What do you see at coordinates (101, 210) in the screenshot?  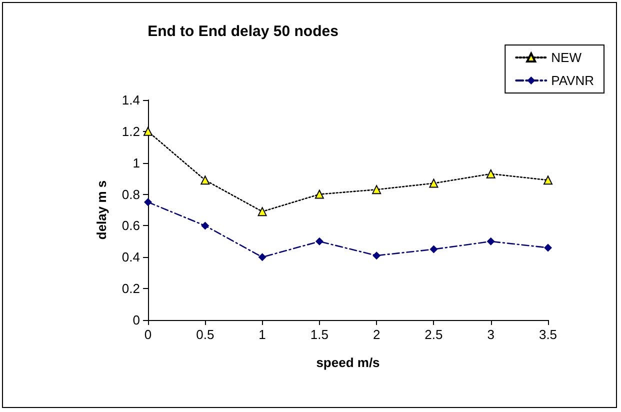 I see `y-axis-title: delay m s` at bounding box center [101, 210].